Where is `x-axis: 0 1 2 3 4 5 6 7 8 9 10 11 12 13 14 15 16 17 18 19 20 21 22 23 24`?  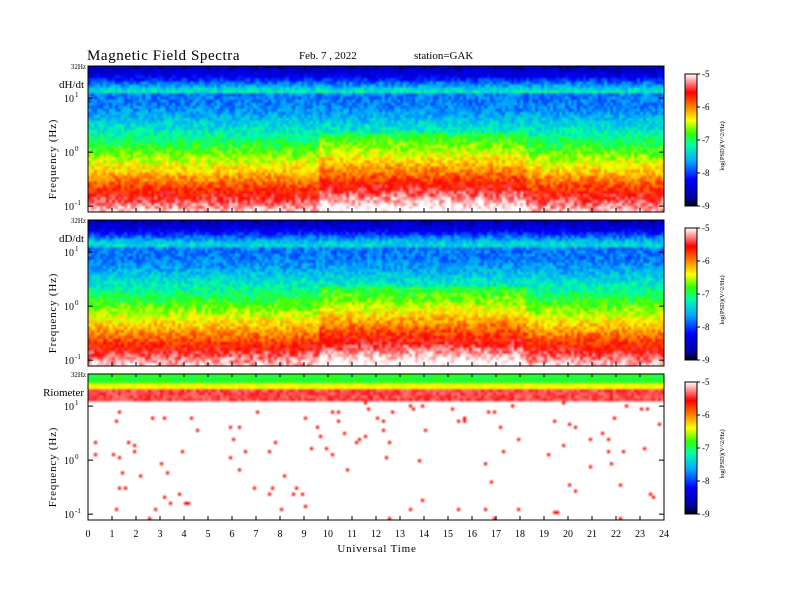 x-axis: 0 1 2 3 4 5 6 7 8 9 10 11 12 13 14 15 16 17 18 19 20 21 22 23 24 is located at coordinates (378, 534).